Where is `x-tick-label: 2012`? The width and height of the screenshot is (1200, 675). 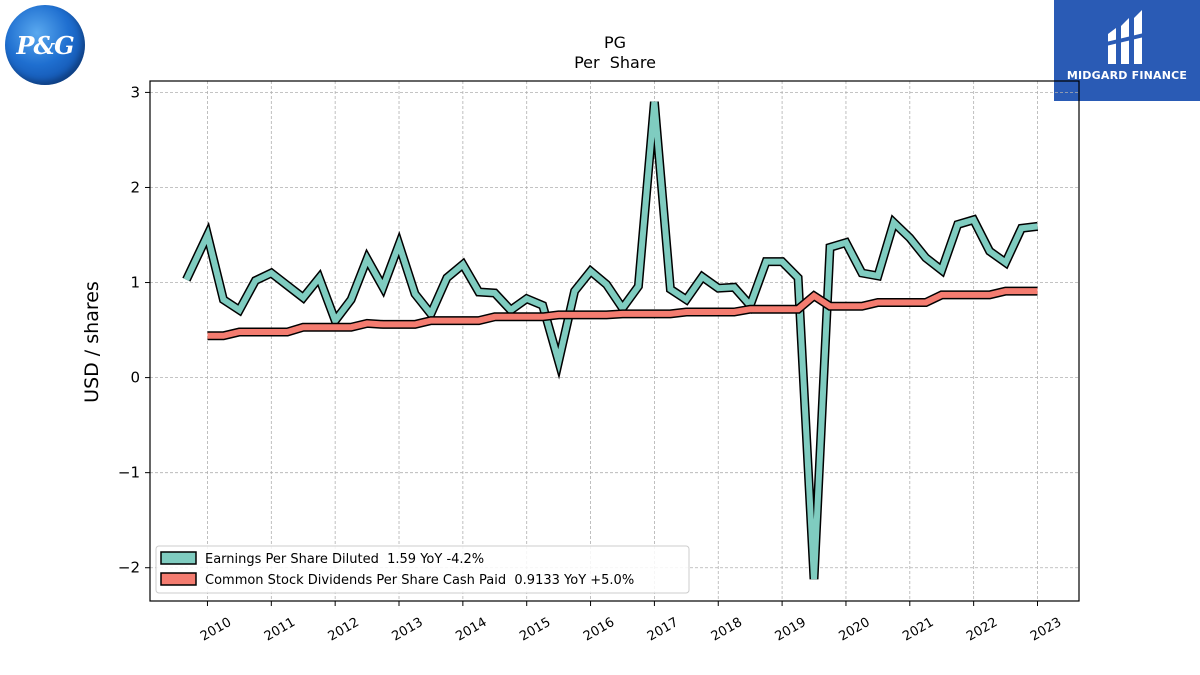
x-tick-label: 2012 is located at coordinates (344, 630).